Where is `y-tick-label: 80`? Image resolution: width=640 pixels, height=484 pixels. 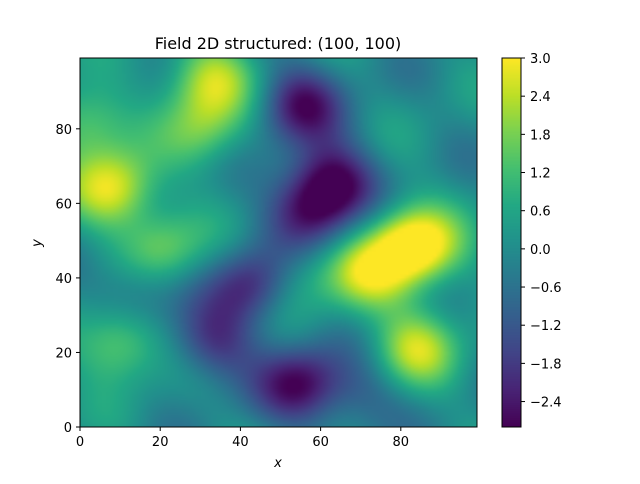 y-tick-label: 80 is located at coordinates (63, 130).